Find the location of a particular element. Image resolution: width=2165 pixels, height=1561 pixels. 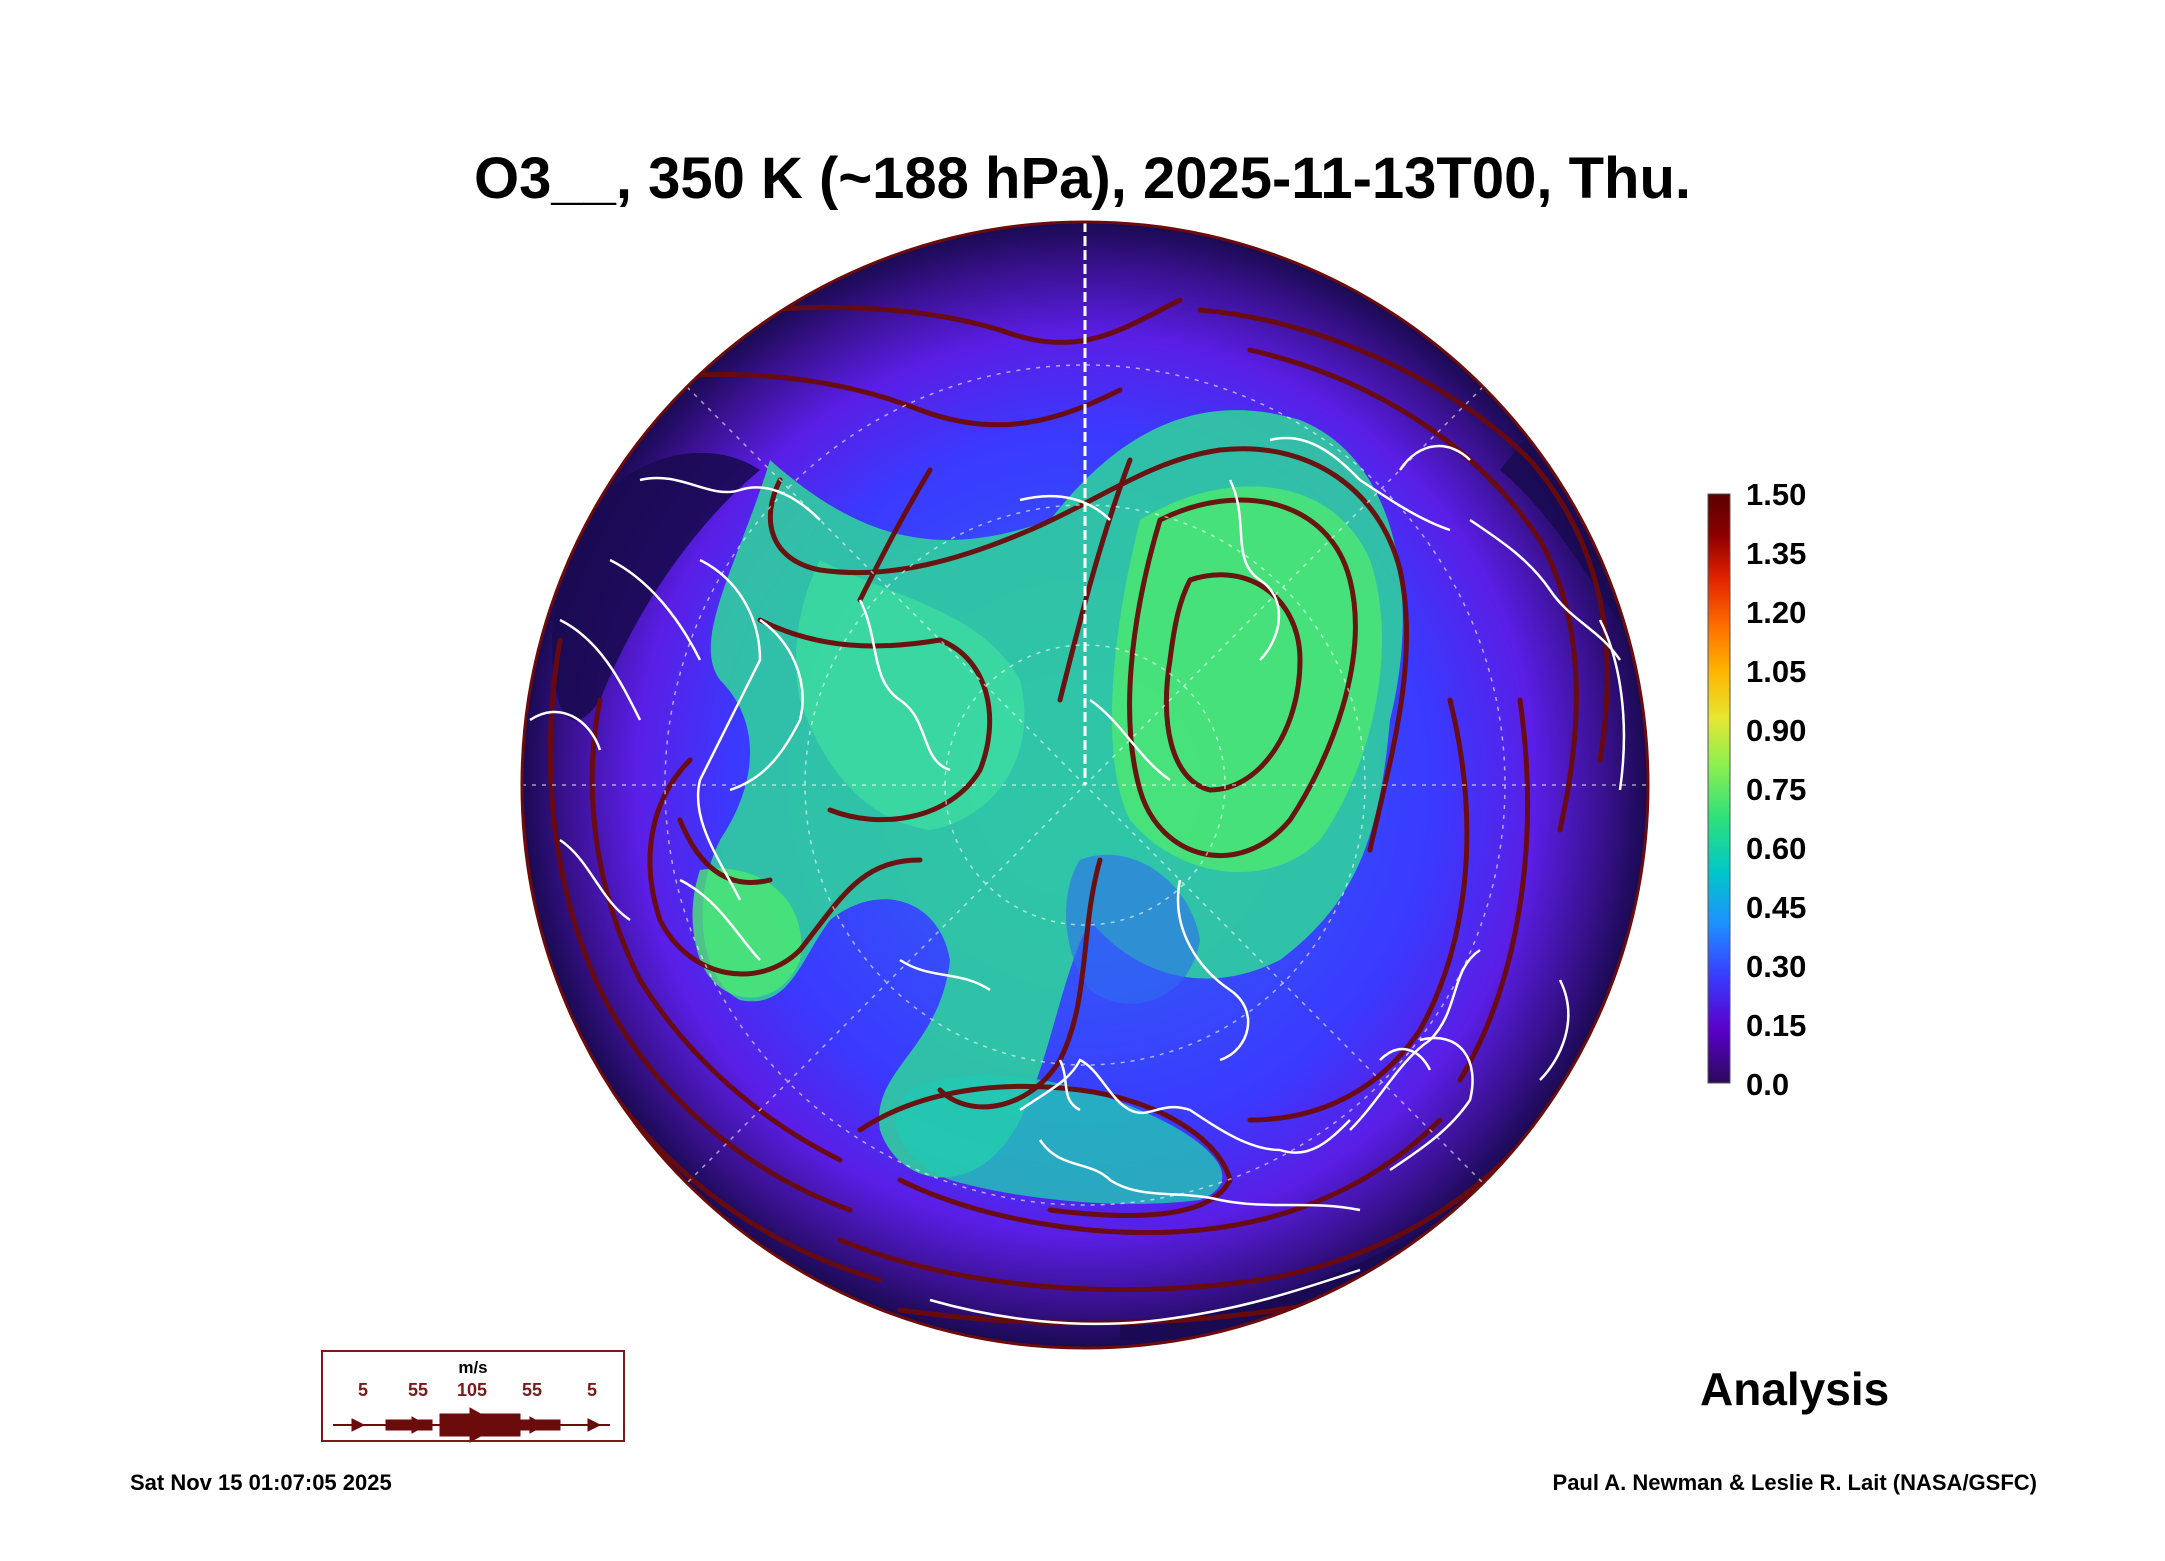

colorbar-tick: 0.0 is located at coordinates (1768, 1084).